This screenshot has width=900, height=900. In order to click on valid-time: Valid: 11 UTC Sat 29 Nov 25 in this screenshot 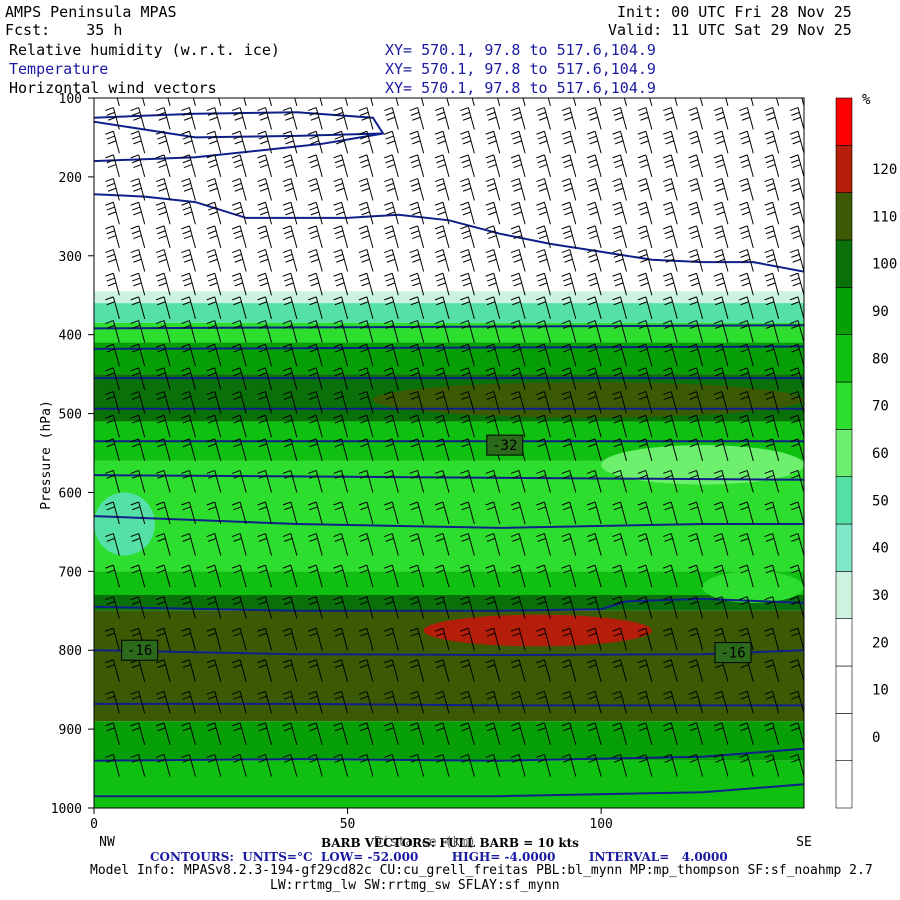, I will do `click(730, 30)`.